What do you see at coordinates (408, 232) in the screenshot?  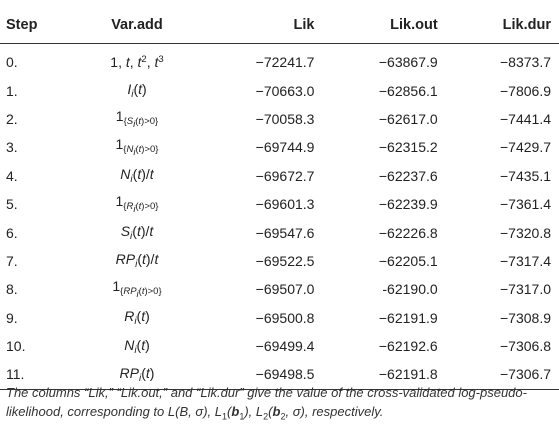 I see `cell-lik-out: −62226.8` at bounding box center [408, 232].